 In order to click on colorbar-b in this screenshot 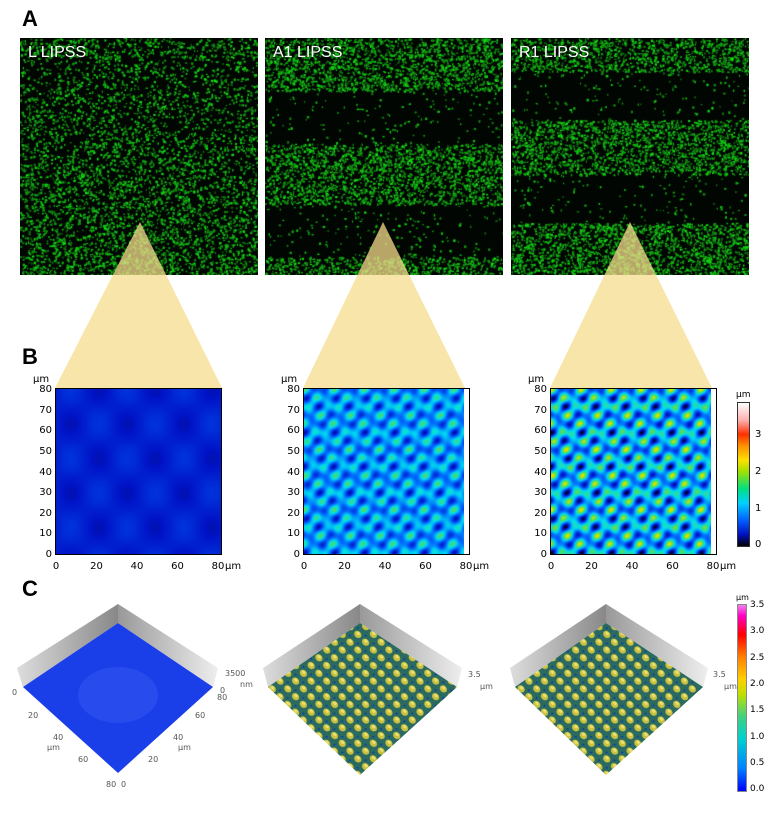, I will do `click(743, 474)`.